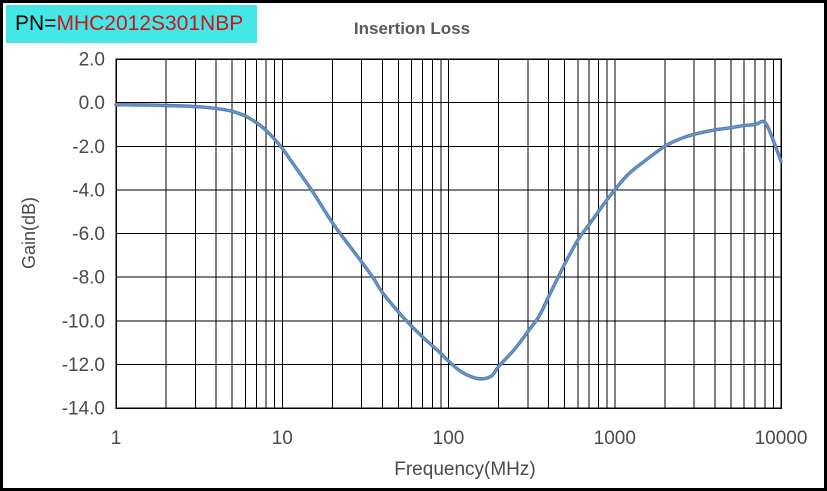 The height and width of the screenshot is (491, 827). What do you see at coordinates (615, 438) in the screenshot?
I see `x-tick-label: 1000` at bounding box center [615, 438].